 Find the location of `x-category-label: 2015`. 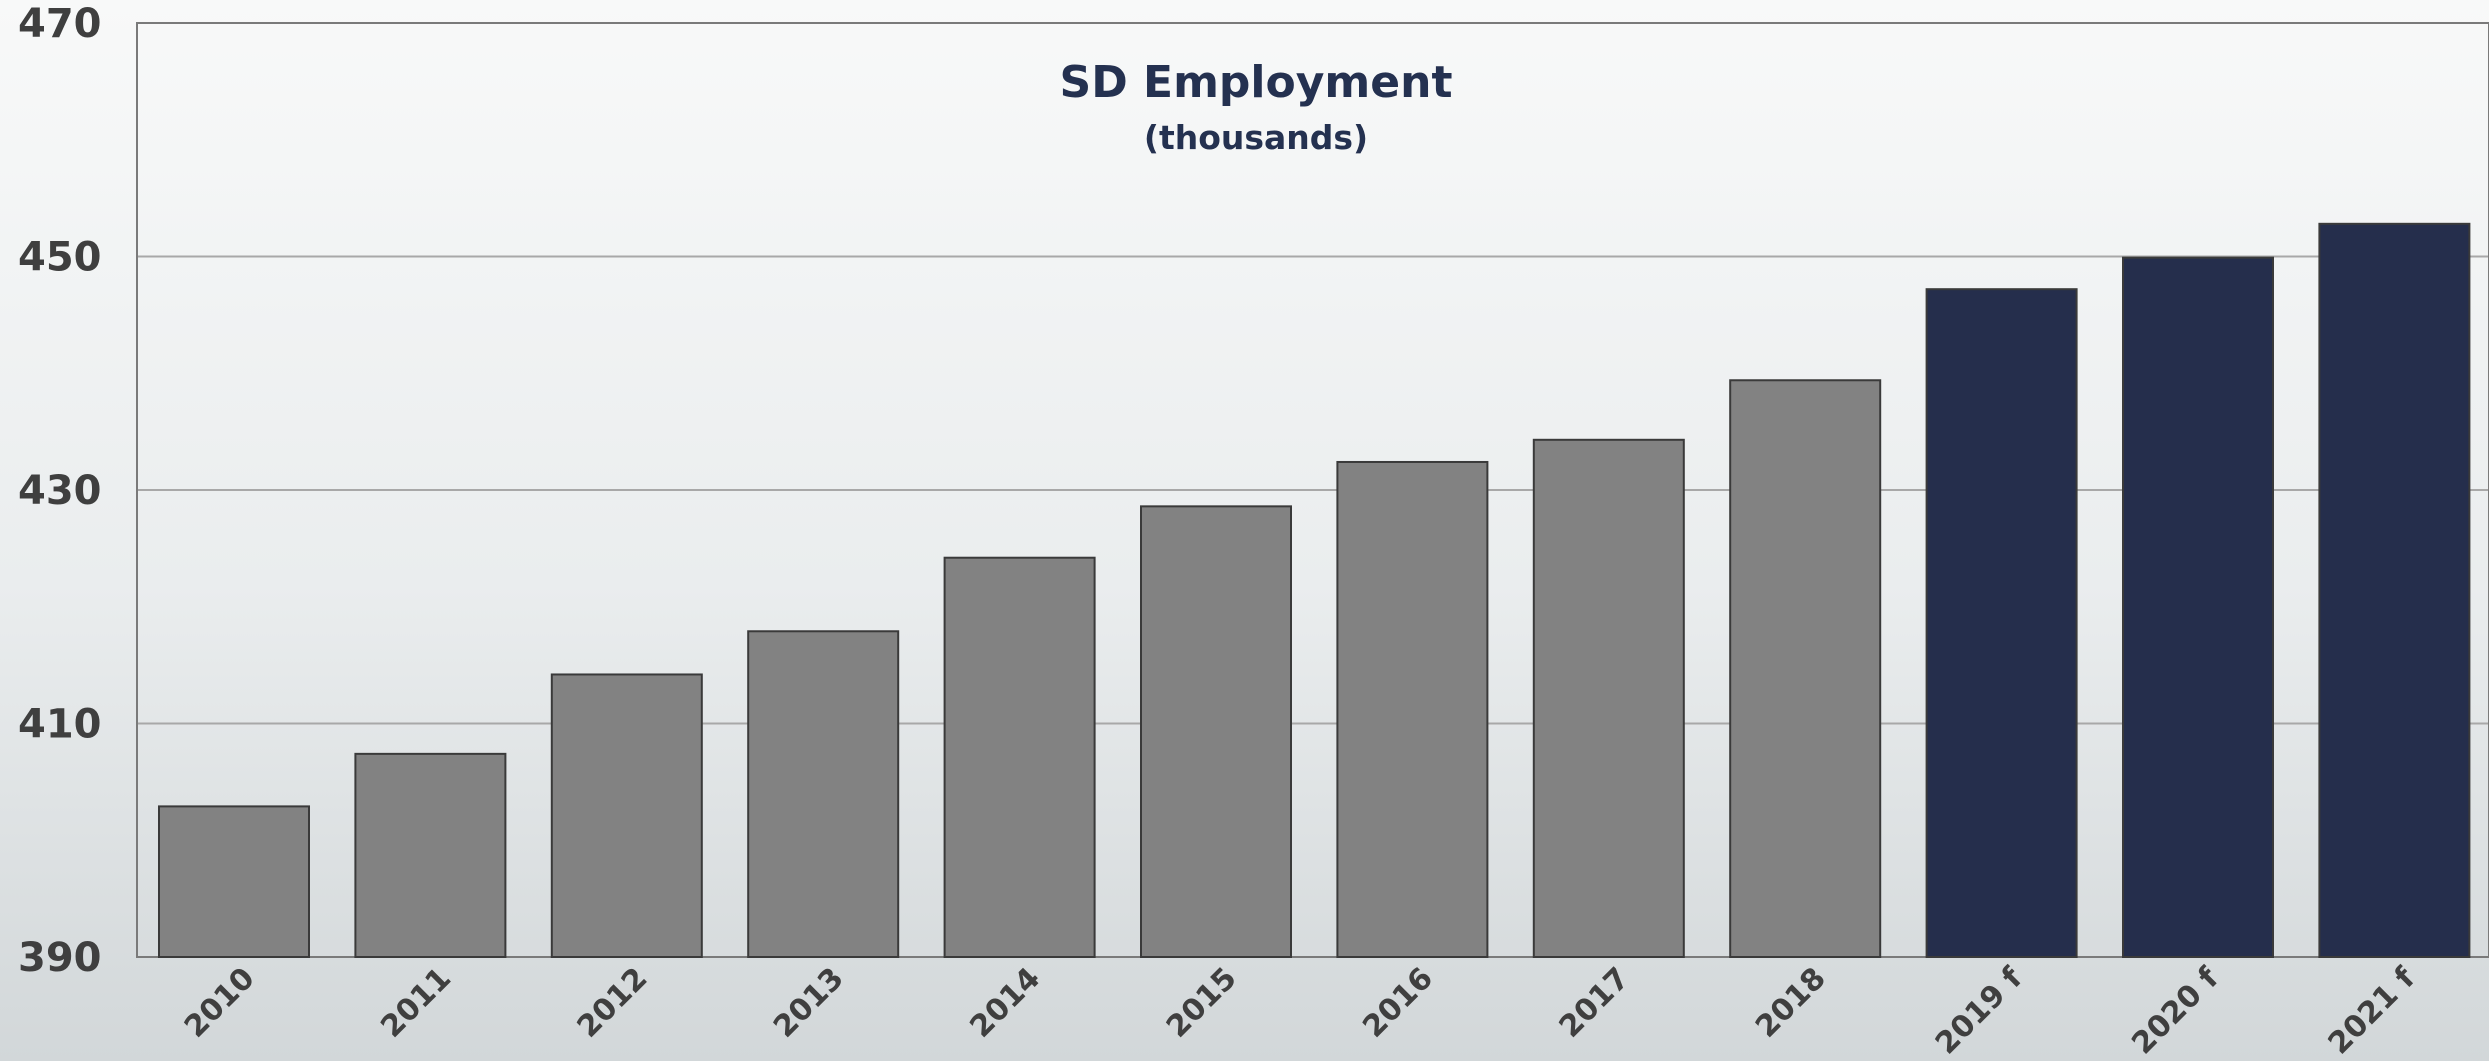

x-category-label: 2015 is located at coordinates (1202, 1003).